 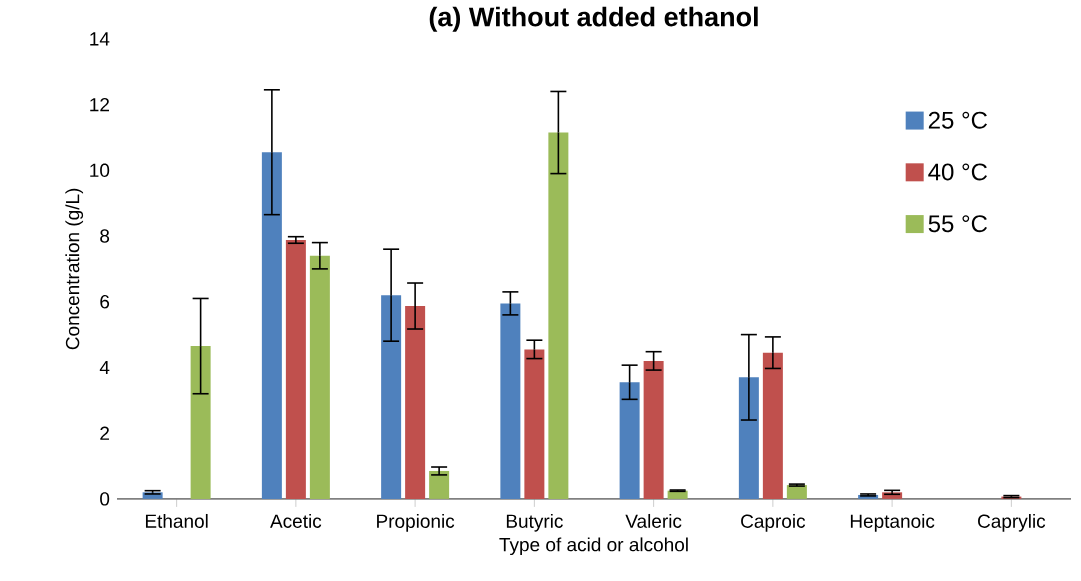 I want to click on y-tick-label: 0, so click(x=105, y=499).